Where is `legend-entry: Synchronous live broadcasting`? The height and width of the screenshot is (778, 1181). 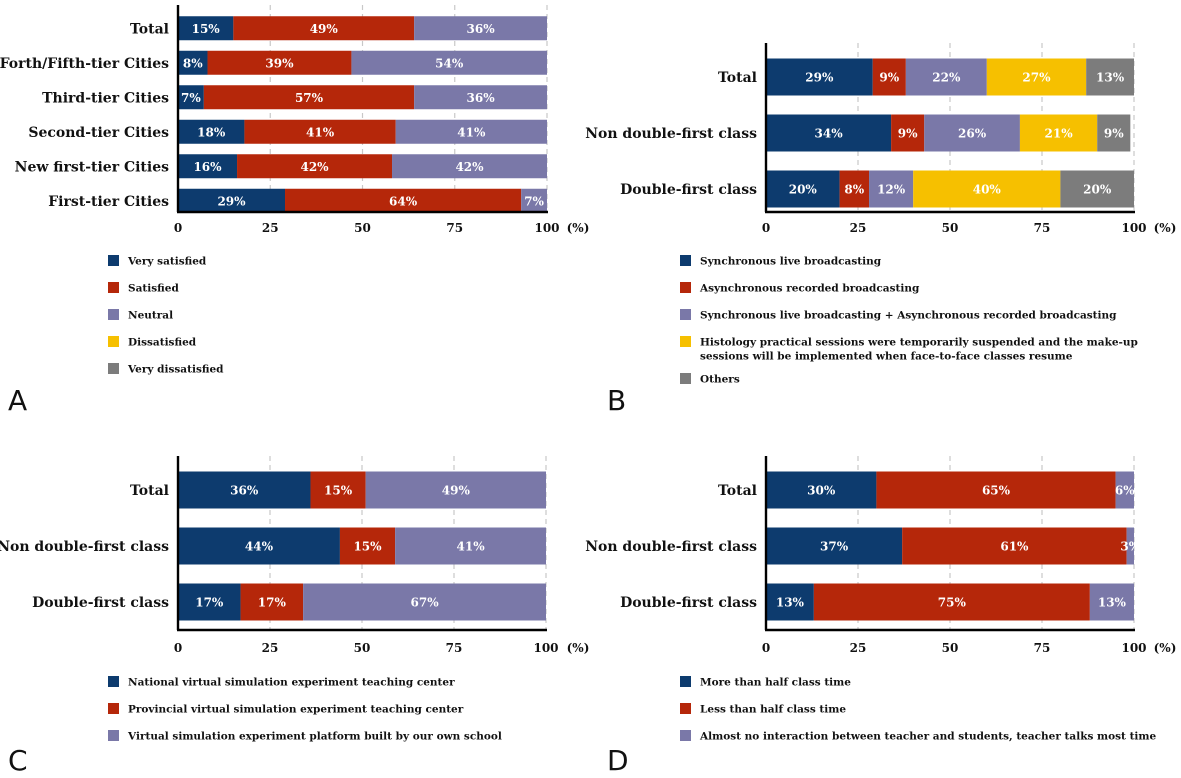 legend-entry: Synchronous live broadcasting is located at coordinates (791, 262).